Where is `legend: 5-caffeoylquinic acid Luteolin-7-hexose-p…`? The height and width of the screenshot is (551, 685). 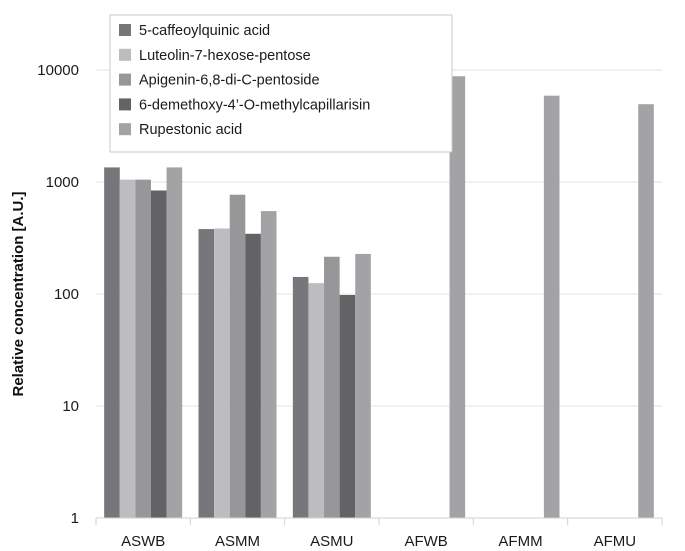
legend: 5-caffeoylquinic acid Luteolin-7-hexose-p… is located at coordinates (281, 83).